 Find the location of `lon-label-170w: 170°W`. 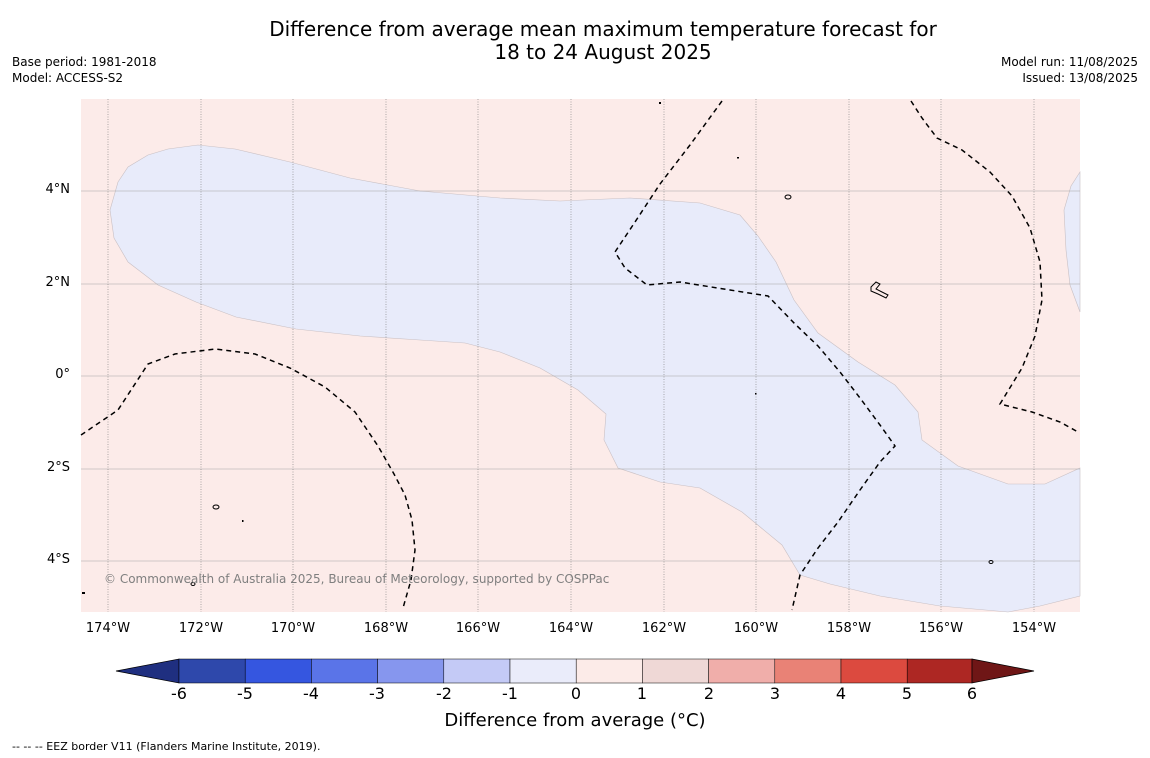

lon-label-170w: 170°W is located at coordinates (293, 628).